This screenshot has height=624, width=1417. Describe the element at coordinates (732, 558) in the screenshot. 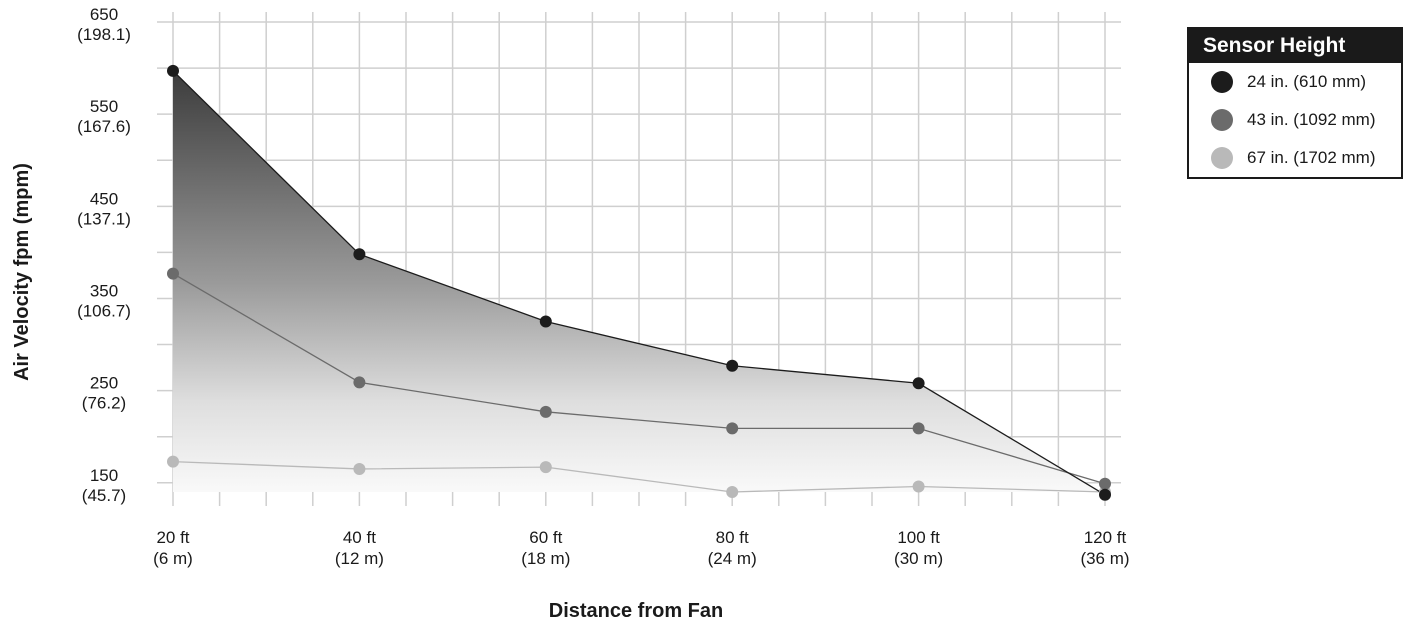

I see `x-tick-sublabel: (24 m)` at that location.